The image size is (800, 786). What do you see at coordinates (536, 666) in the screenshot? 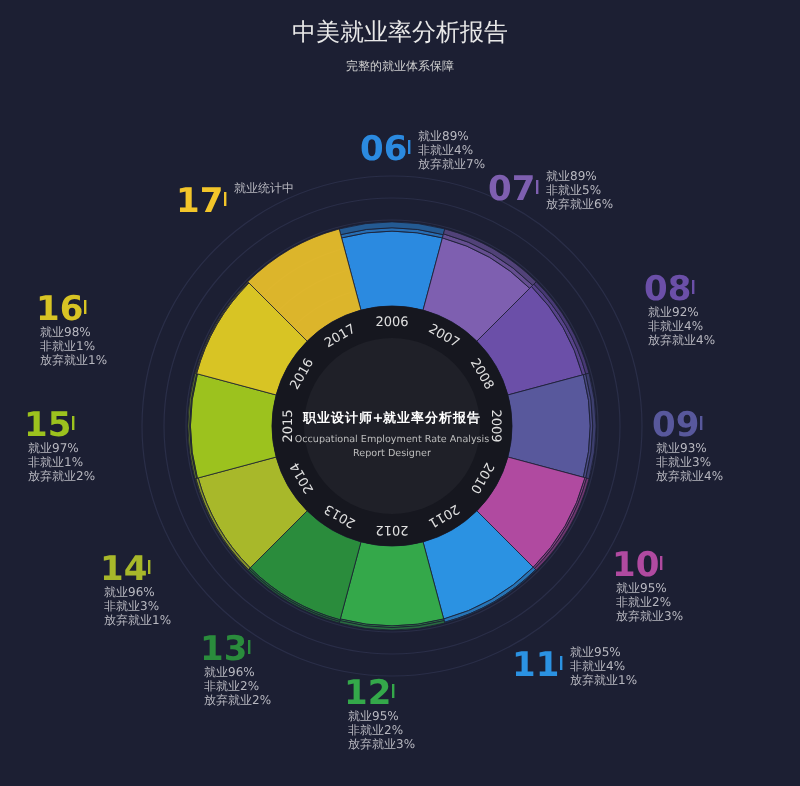
I see `category-label: 11` at bounding box center [536, 666].